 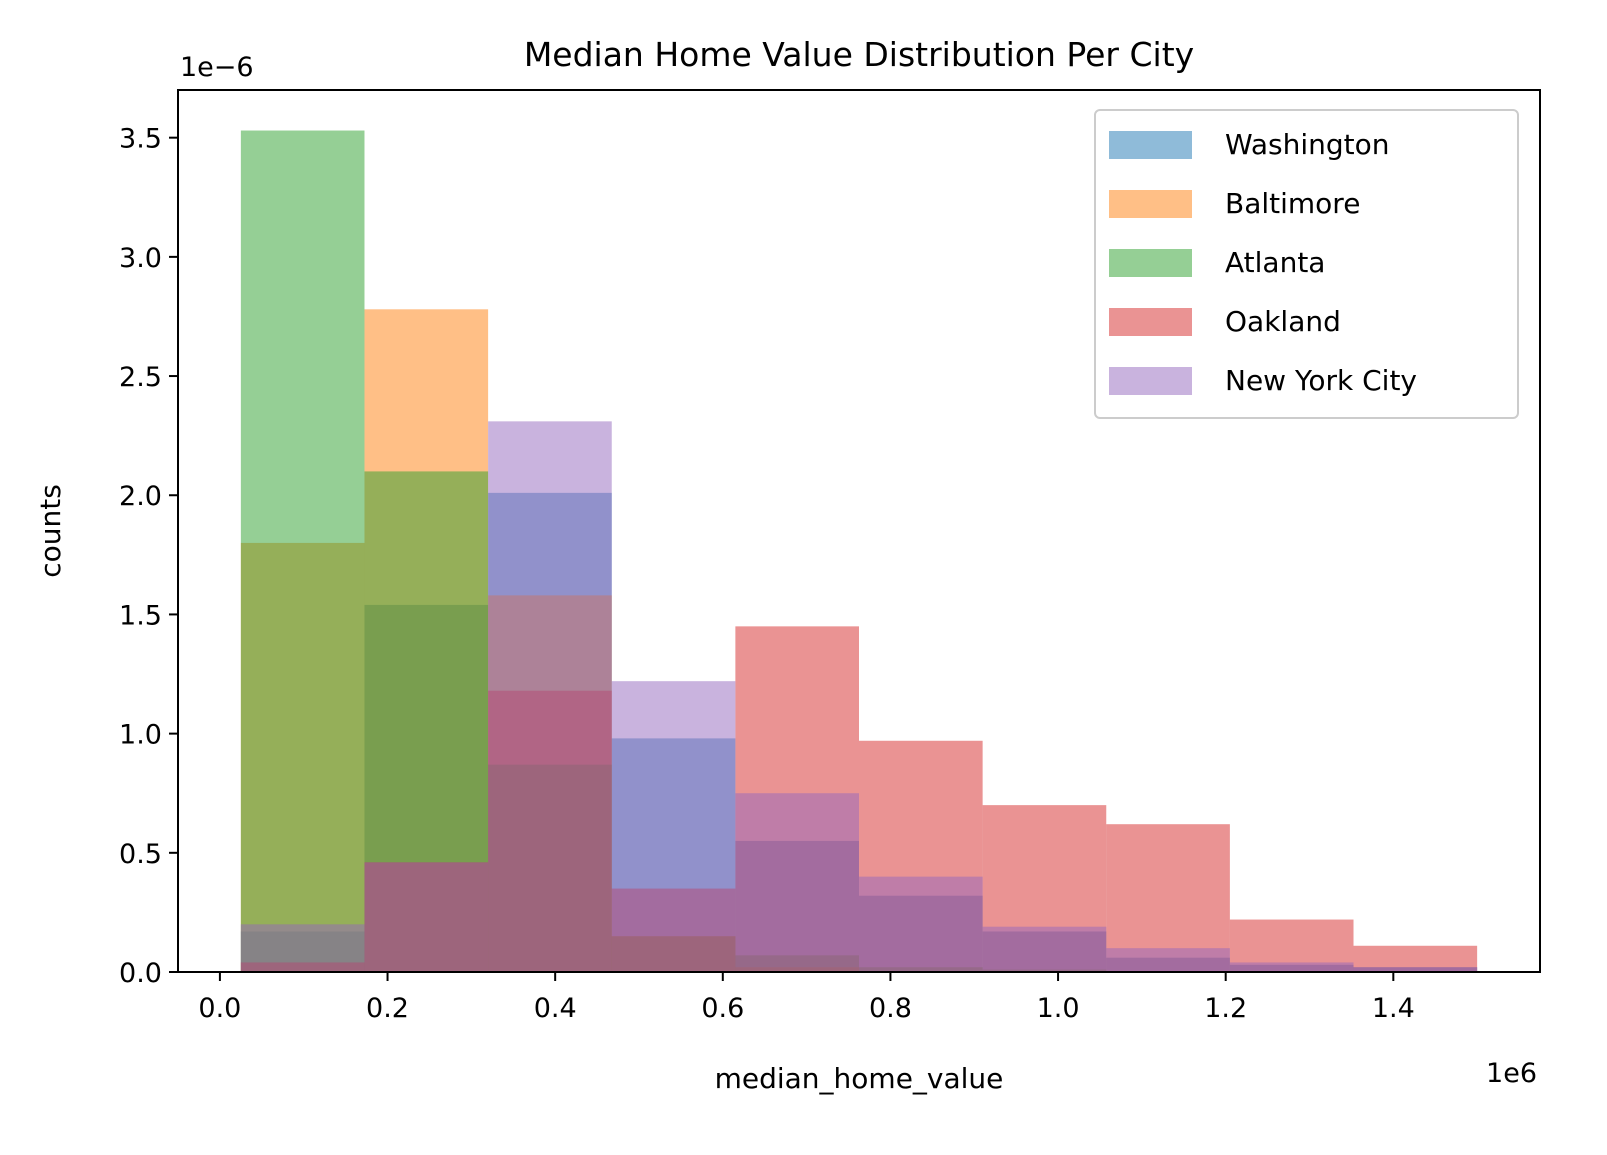 I want to click on y-tick-label: 1.5, so click(x=140, y=615).